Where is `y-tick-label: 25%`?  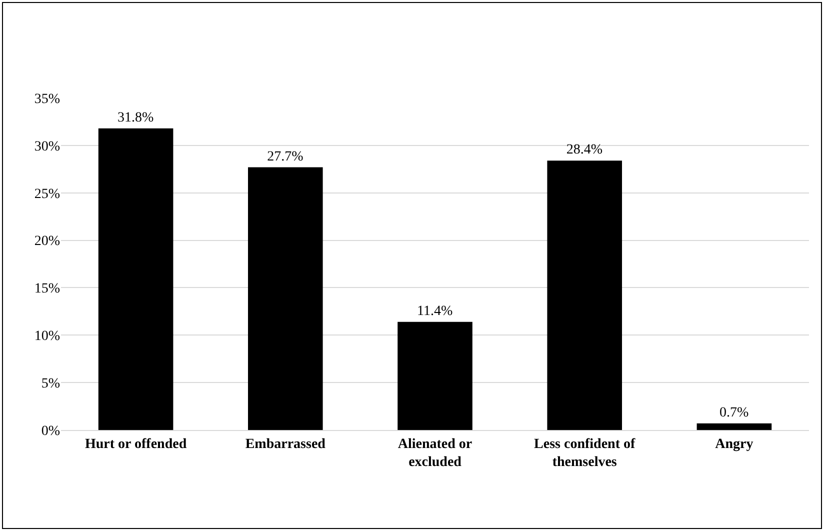
y-tick-label: 25% is located at coordinates (47, 194).